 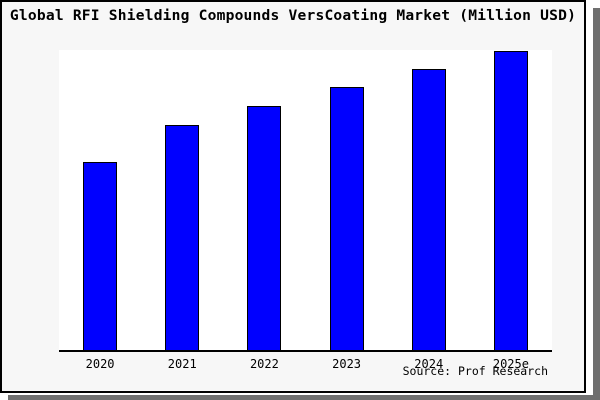 I want to click on x-tick-label-2025e: 2025e, so click(x=510, y=364).